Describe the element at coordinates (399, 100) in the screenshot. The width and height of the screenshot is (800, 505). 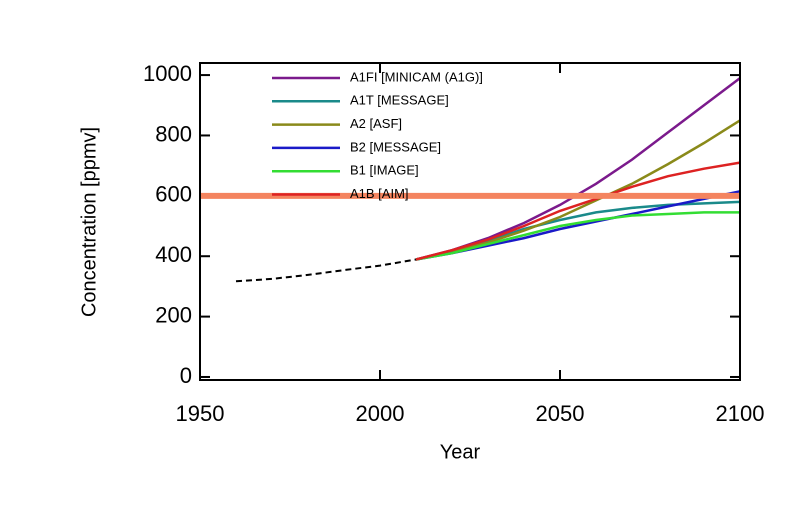
I see `legend-label: A1T [MESSAGE]` at that location.